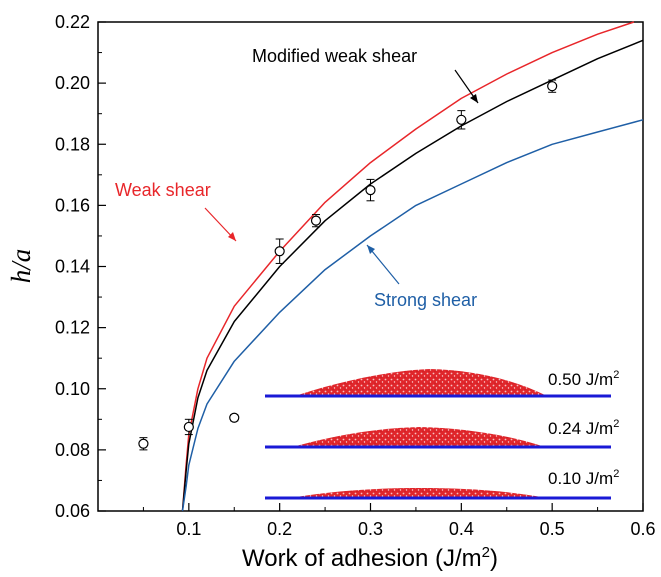 The width and height of the screenshot is (661, 577). What do you see at coordinates (163, 190) in the screenshot?
I see `annotation-weak-shear: Weak shear` at bounding box center [163, 190].